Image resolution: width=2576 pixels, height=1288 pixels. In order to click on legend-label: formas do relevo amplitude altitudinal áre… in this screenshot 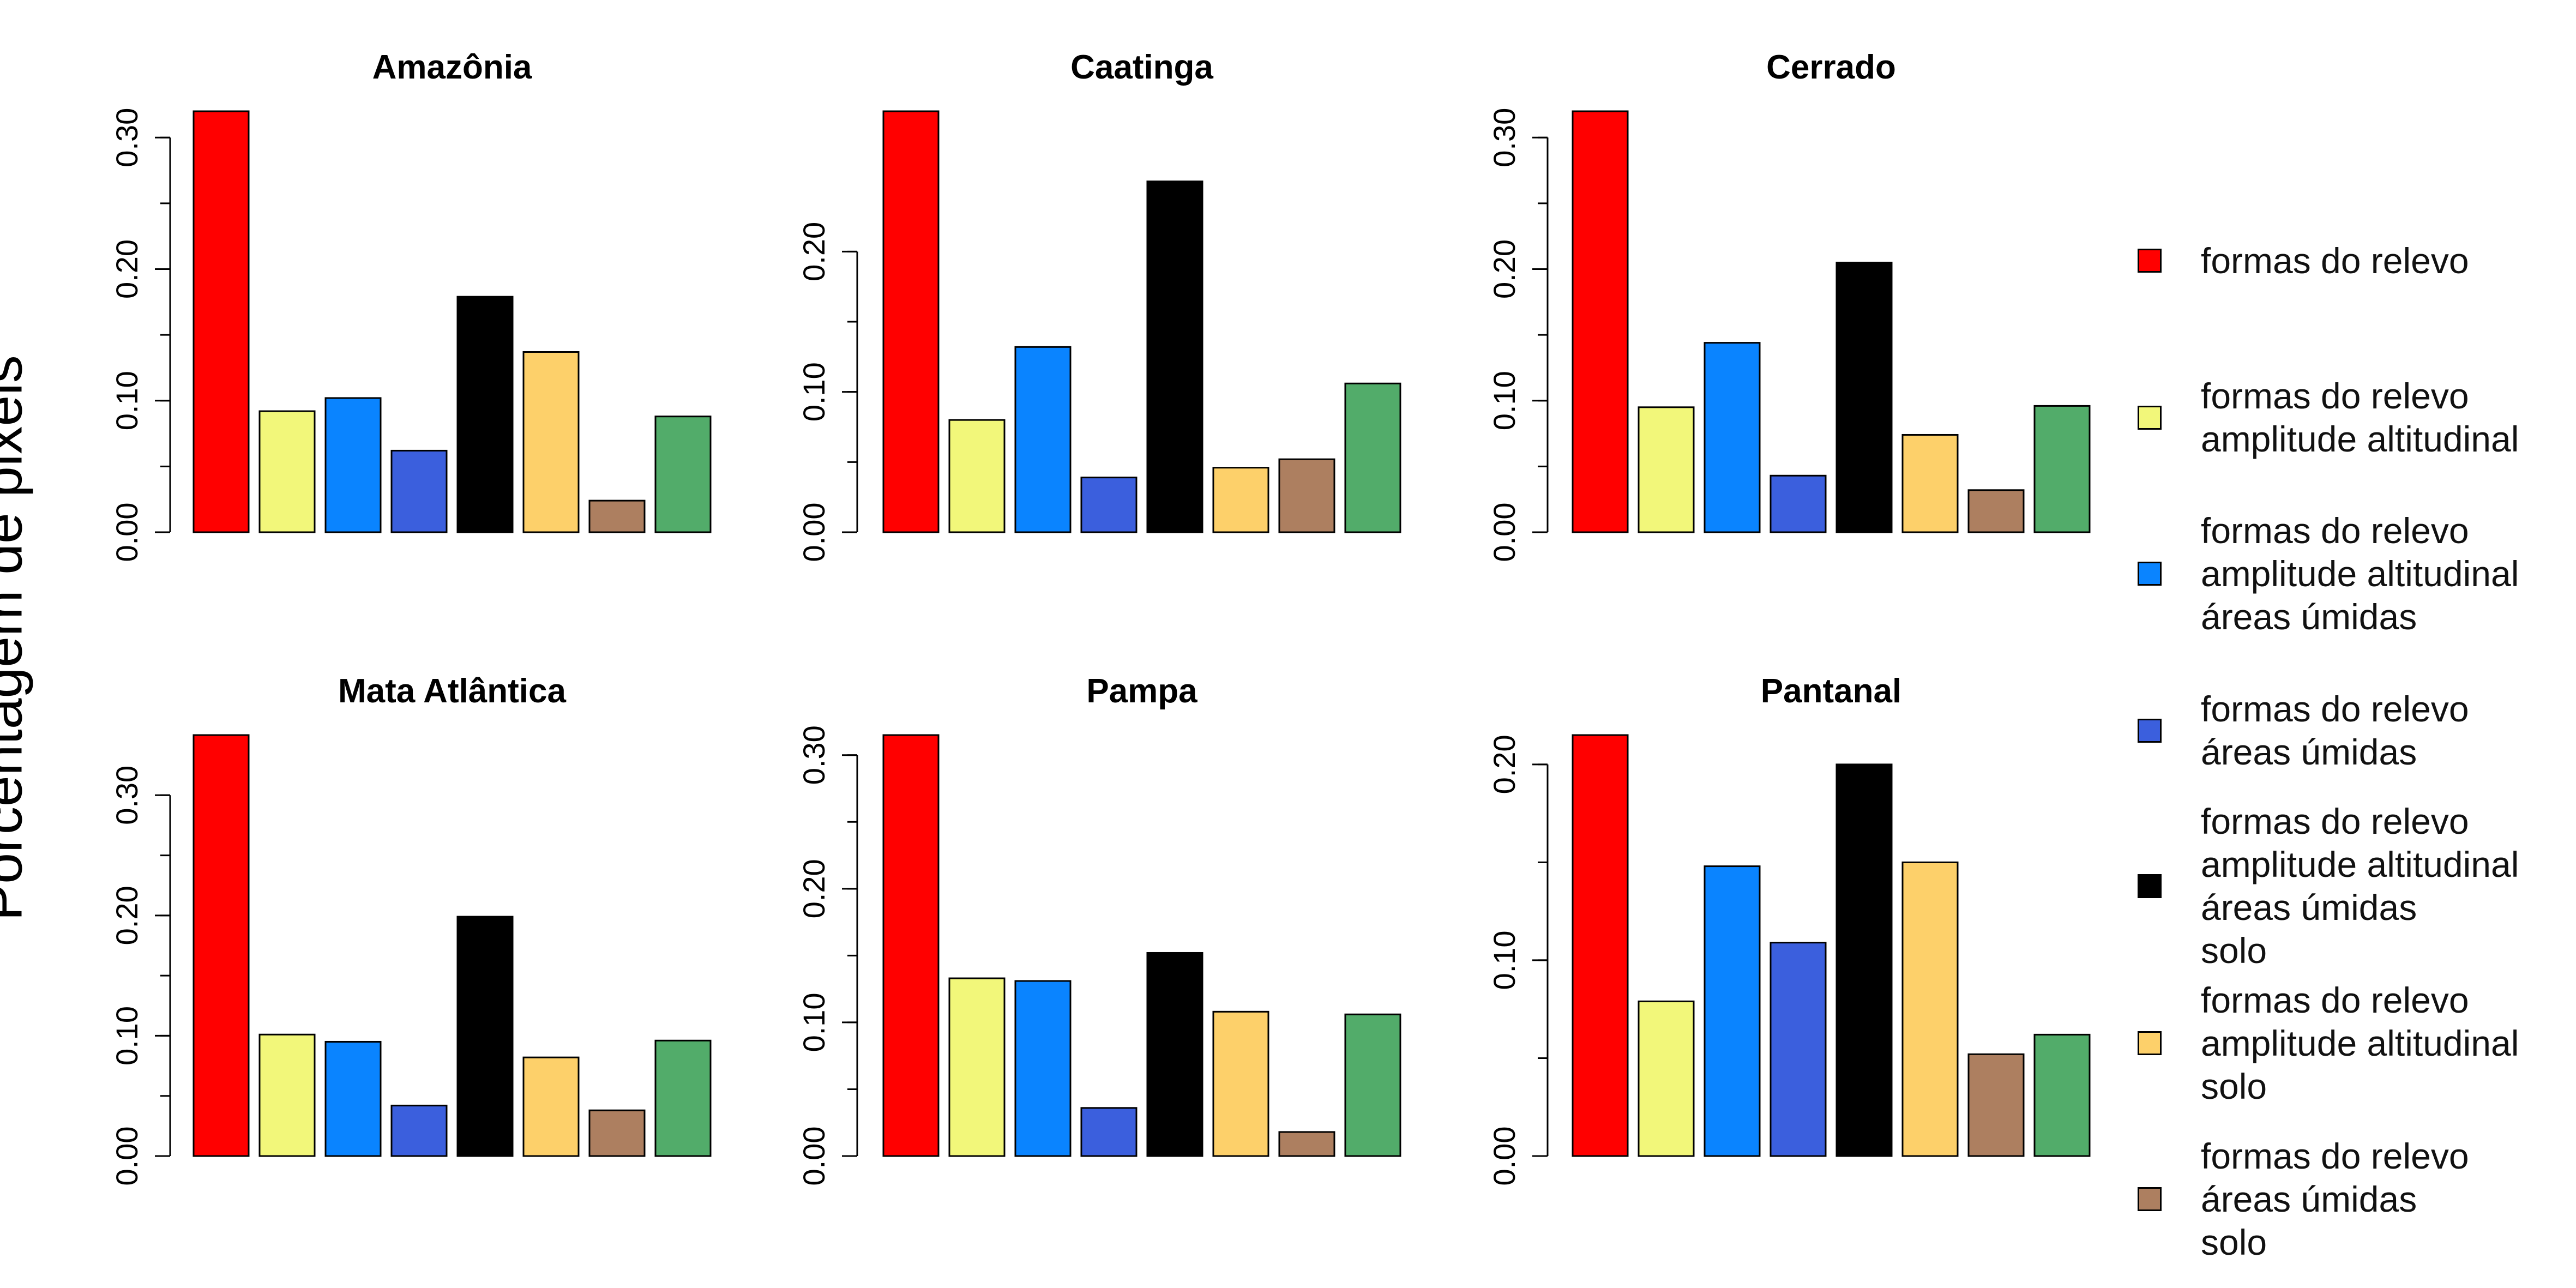, I will do `click(2360, 574)`.